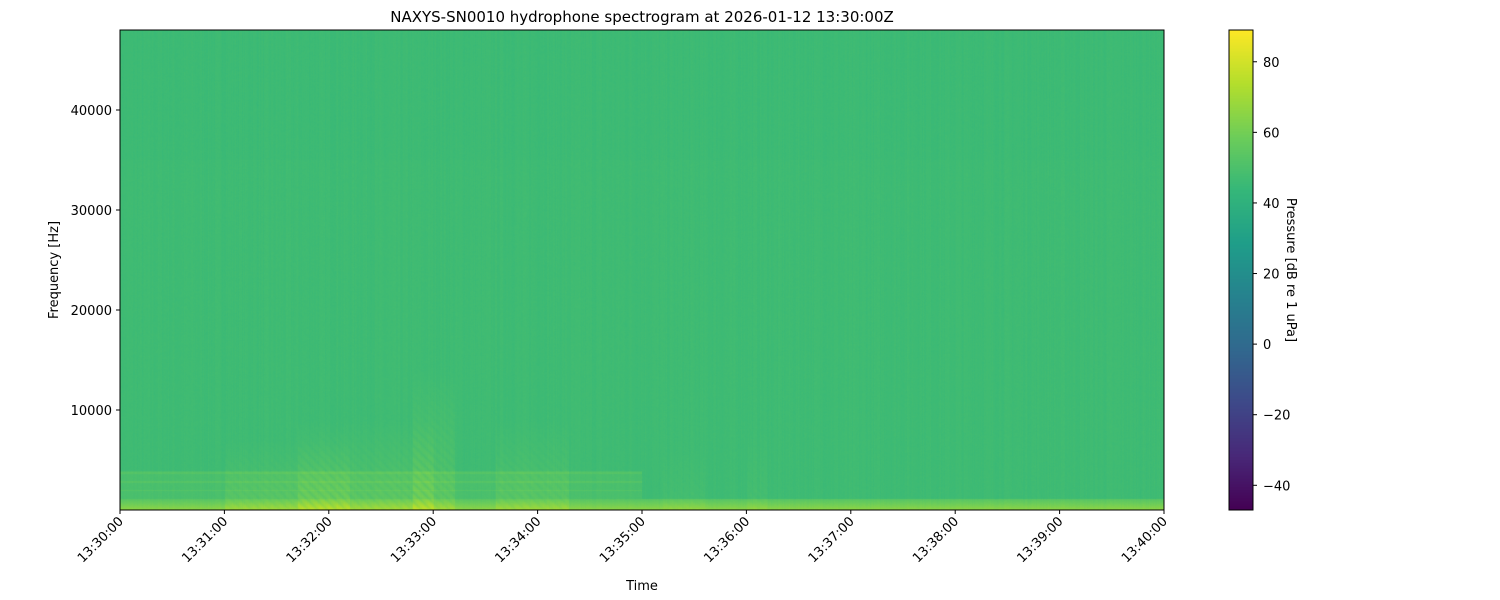  I want to click on x-axis-label: Time, so click(641, 586).